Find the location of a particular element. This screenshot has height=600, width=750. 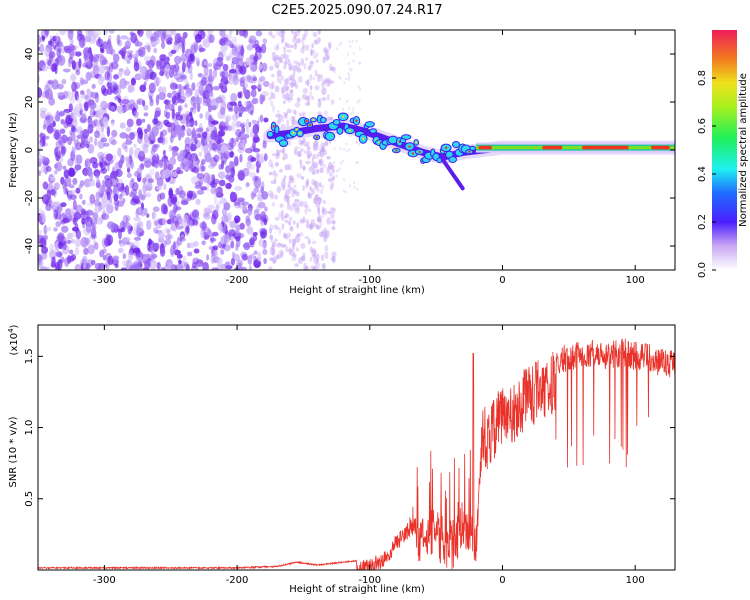

snr-y-axis-label: SNR (10 * v/v) is located at coordinates (13, 451).